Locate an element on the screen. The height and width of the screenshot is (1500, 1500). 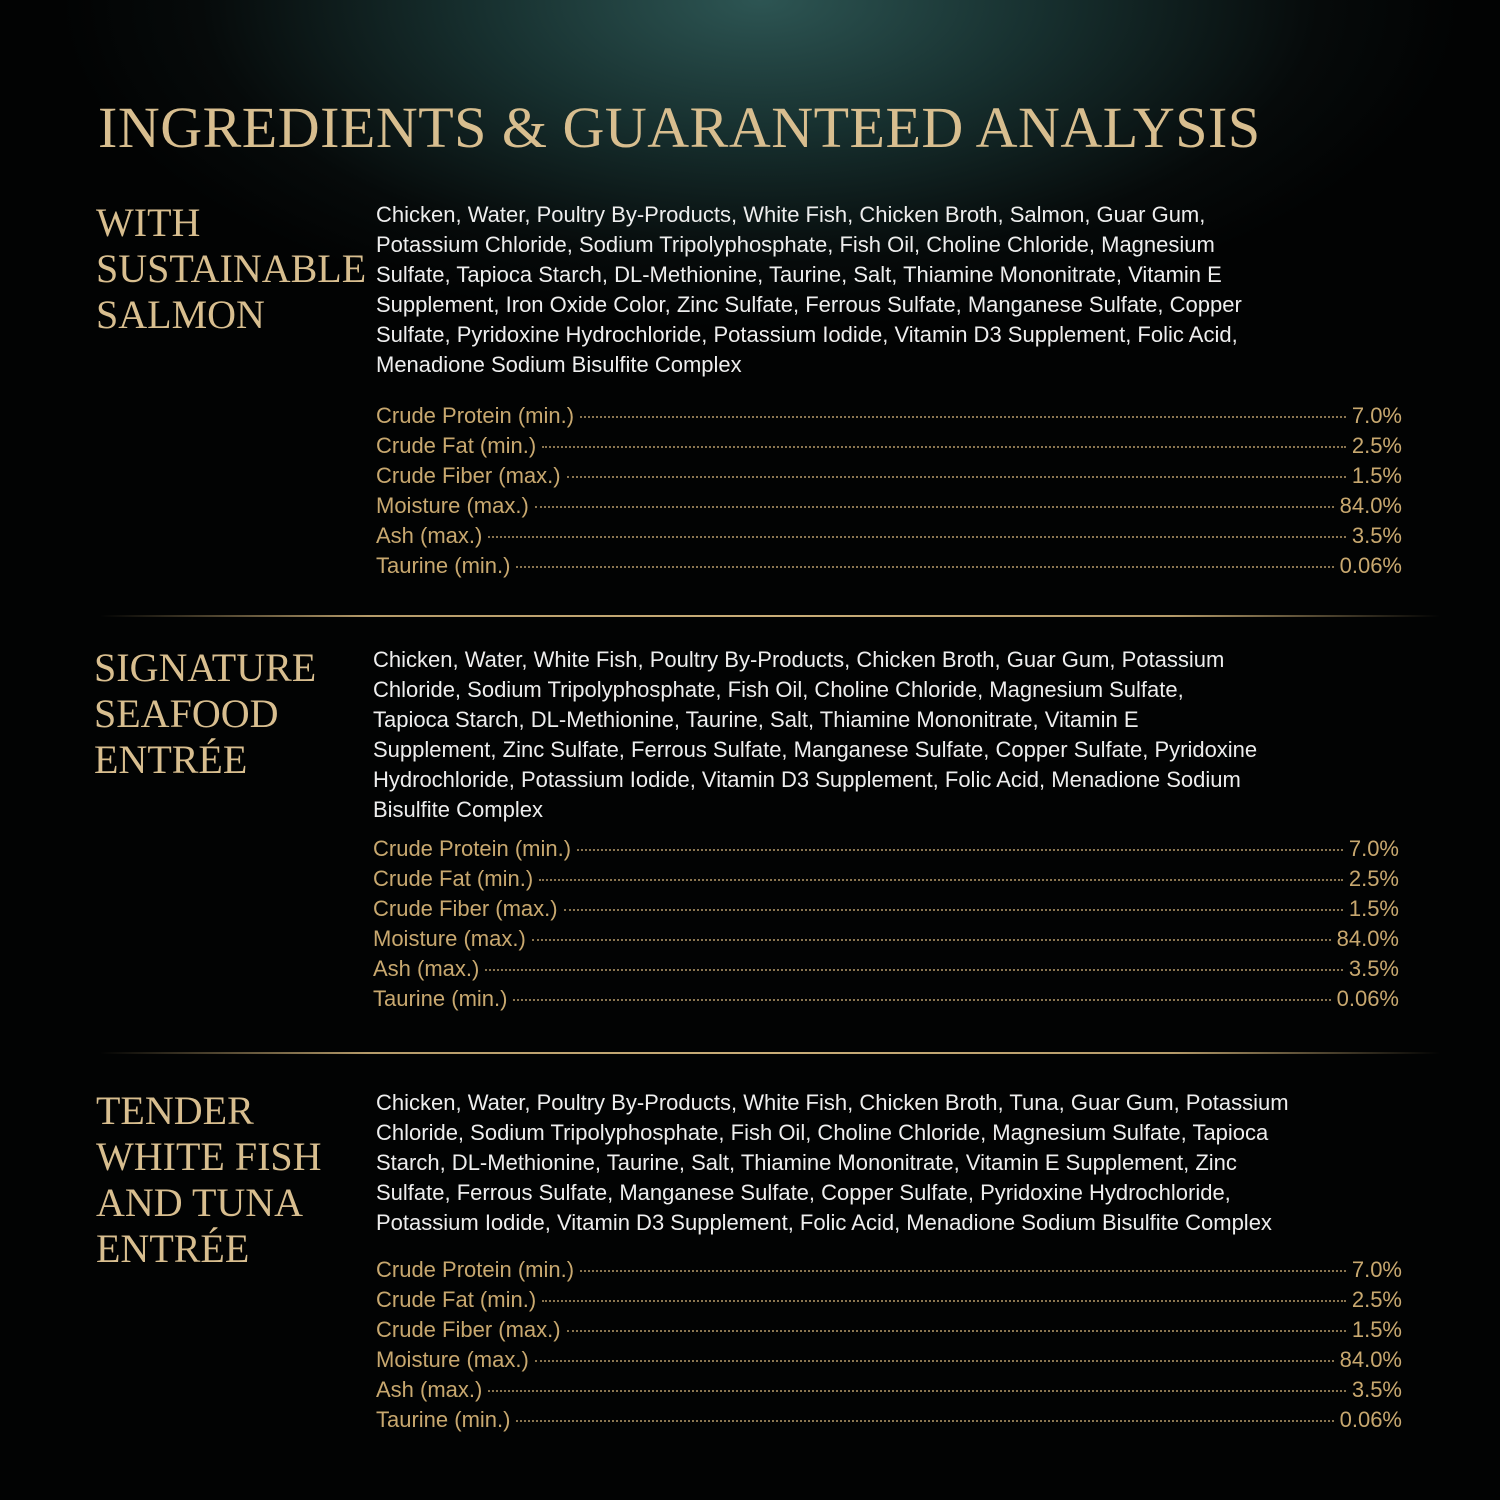
section-name: TENDER WHITE FISH AND TUNA ENTRÉE is located at coordinates (231, 1180).